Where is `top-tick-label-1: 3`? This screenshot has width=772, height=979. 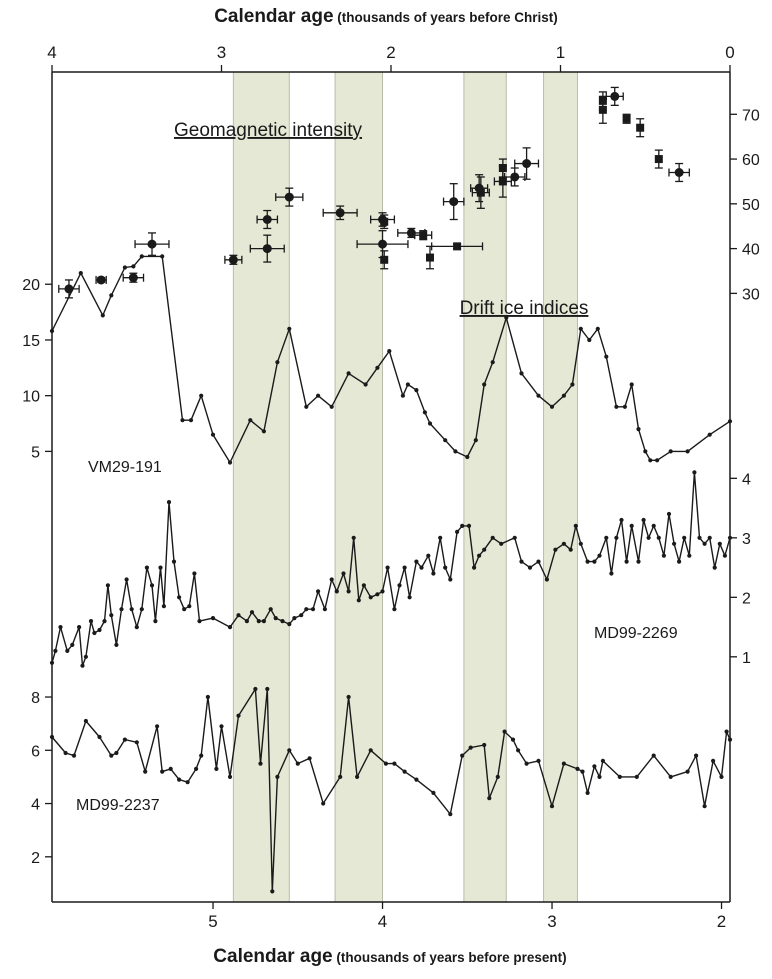 top-tick-label-1: 3 is located at coordinates (221, 52).